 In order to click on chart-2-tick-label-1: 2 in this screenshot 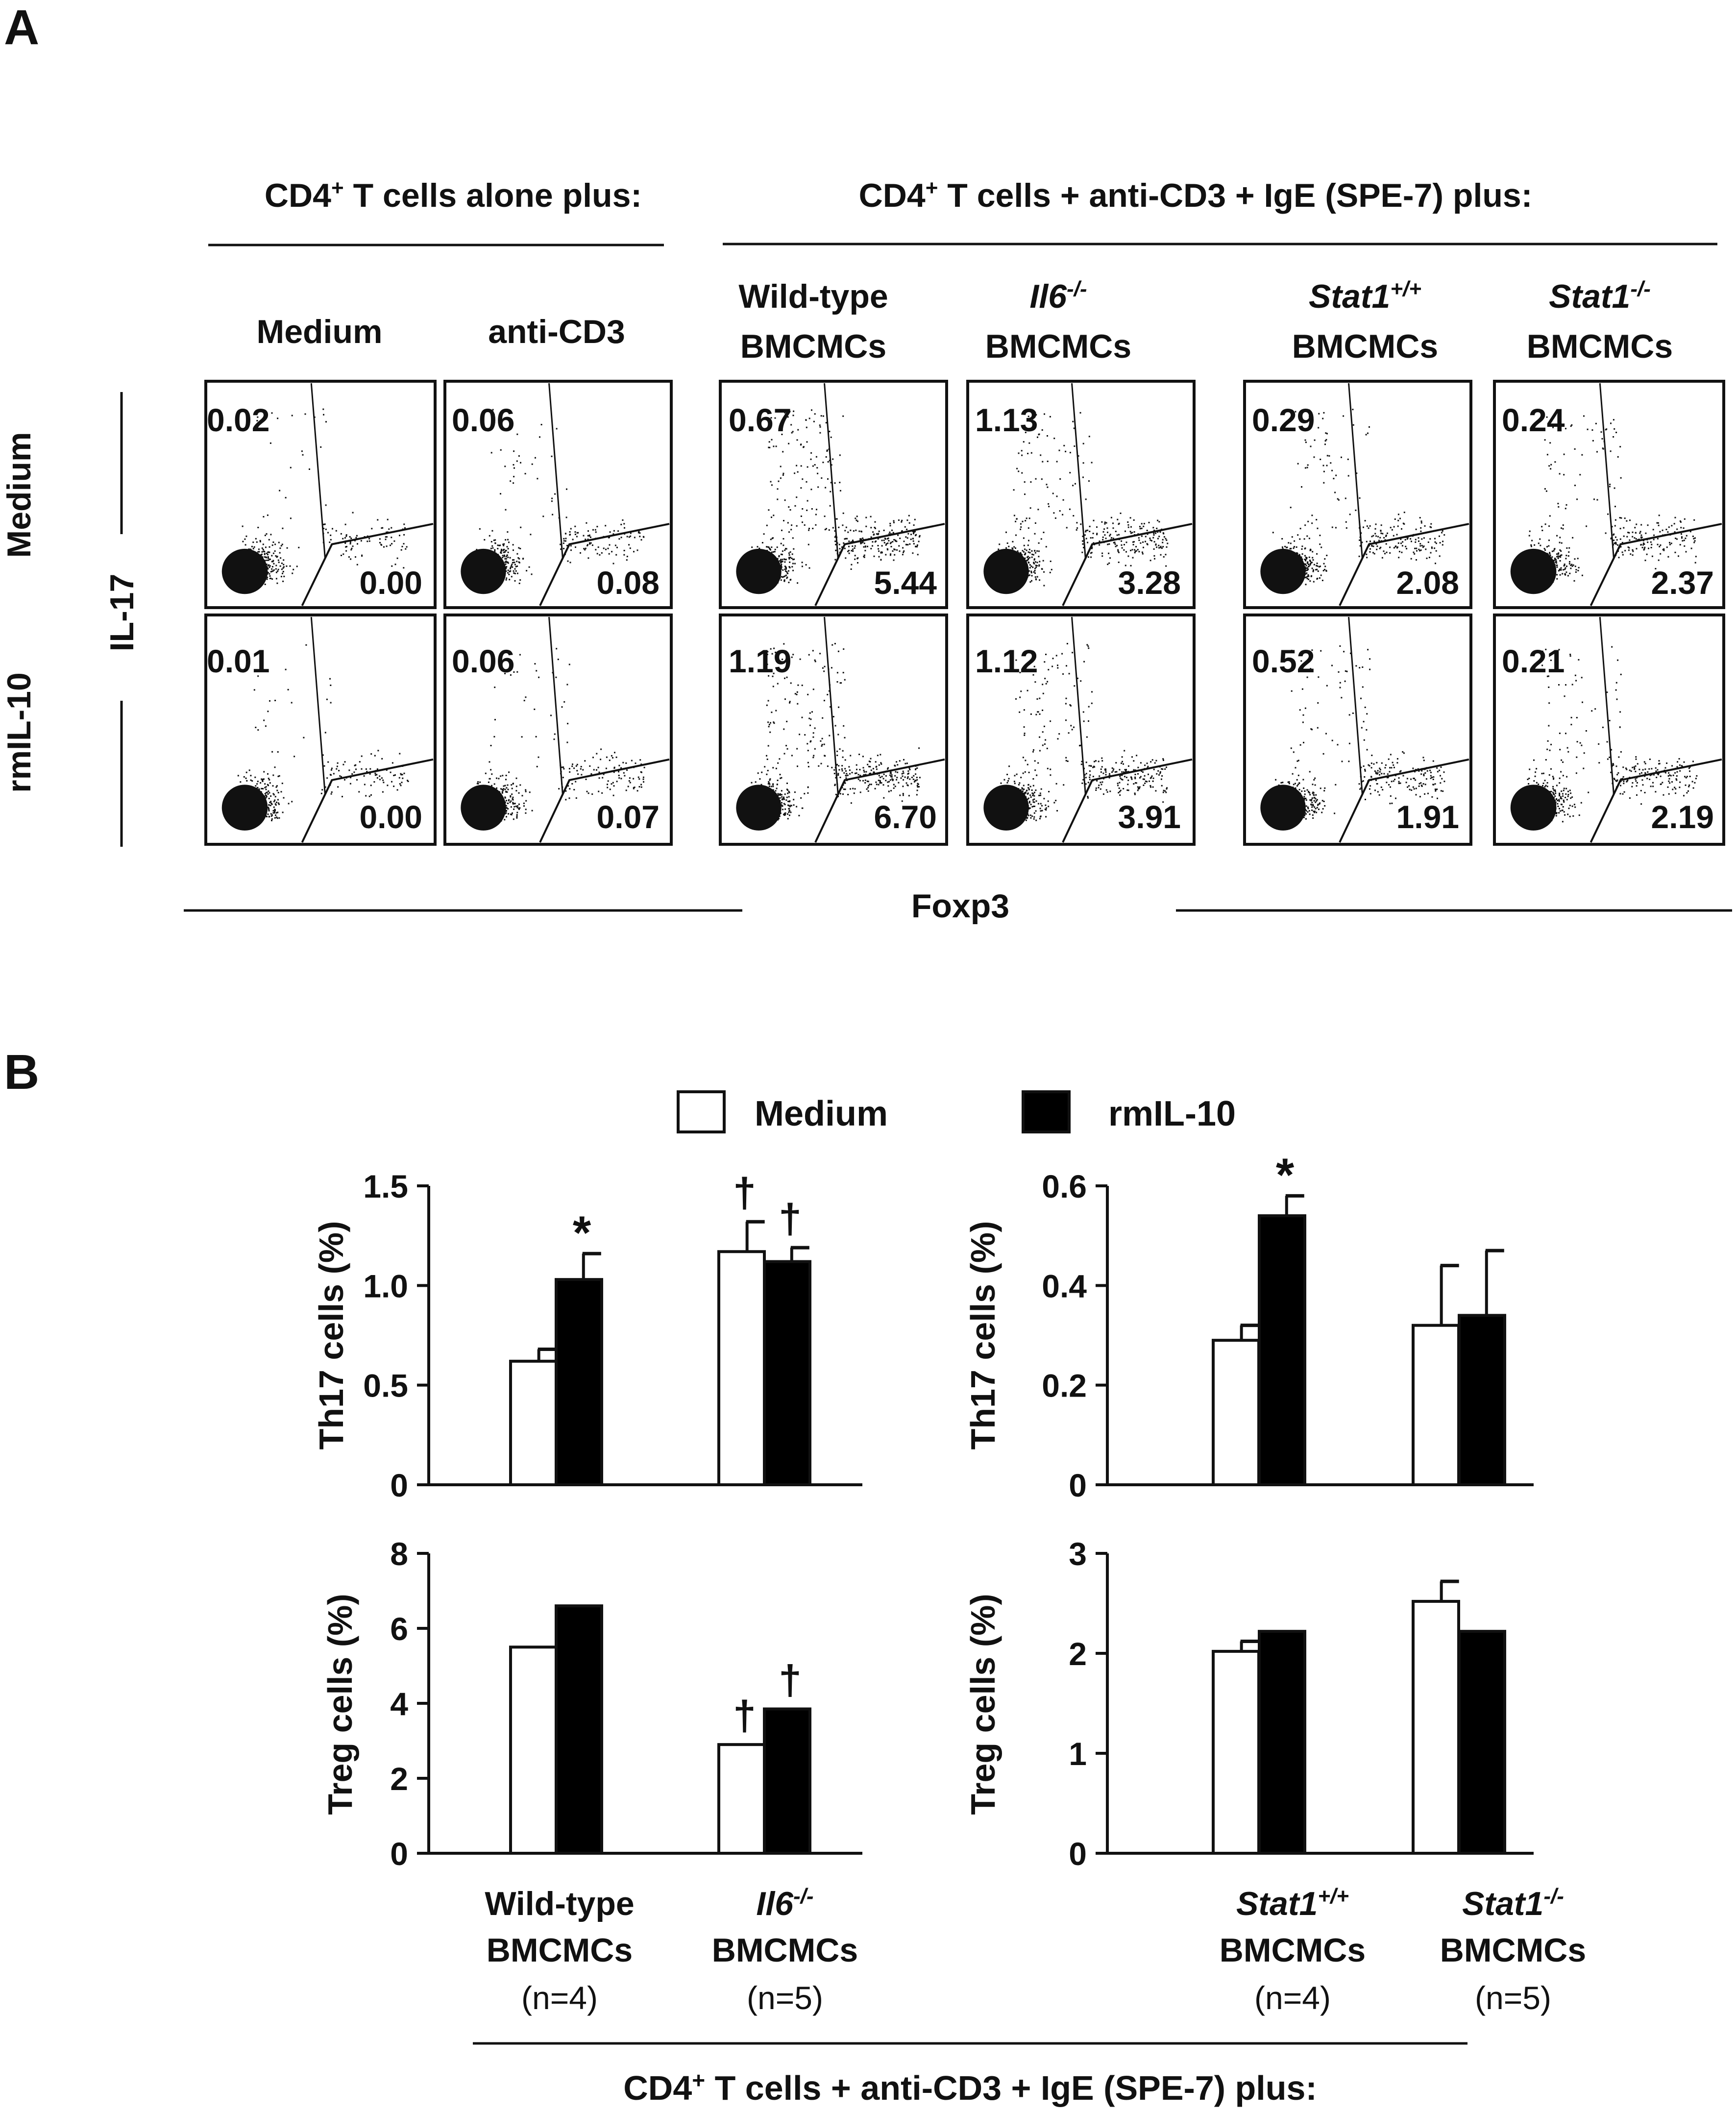, I will do `click(399, 1779)`.